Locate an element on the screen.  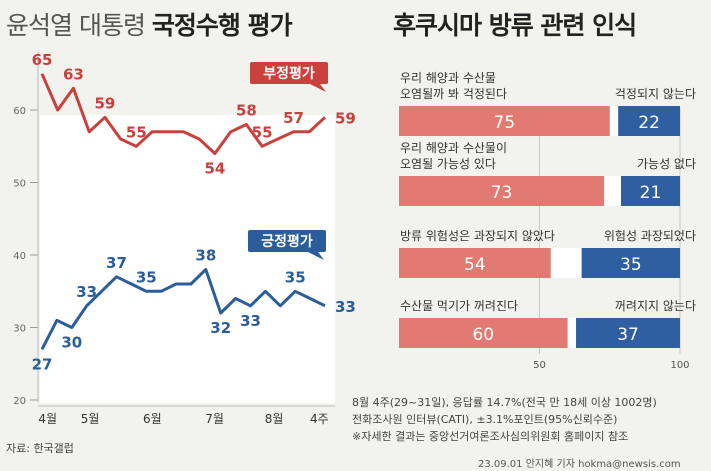
data-label: 30 is located at coordinates (71, 343).